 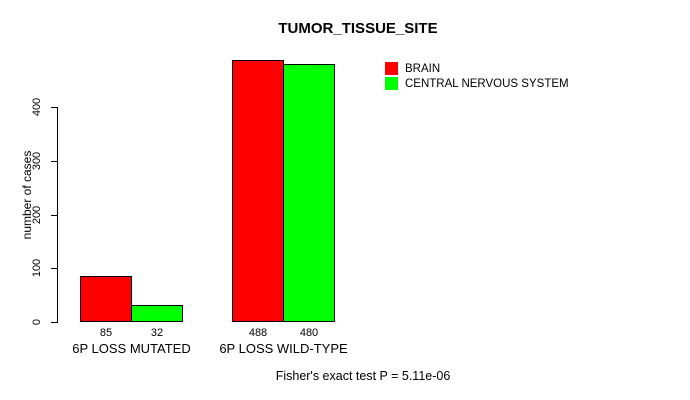 I want to click on y-axis-line, so click(x=57, y=215).